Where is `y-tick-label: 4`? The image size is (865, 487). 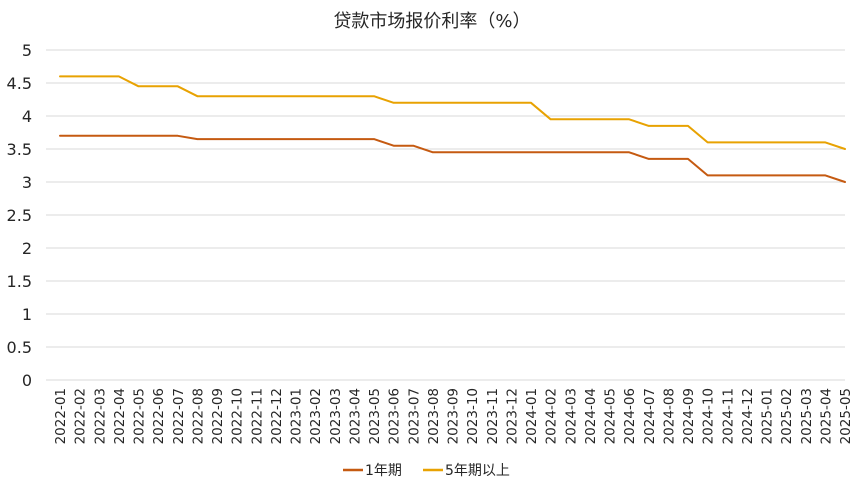
y-tick-label: 4 is located at coordinates (27, 116).